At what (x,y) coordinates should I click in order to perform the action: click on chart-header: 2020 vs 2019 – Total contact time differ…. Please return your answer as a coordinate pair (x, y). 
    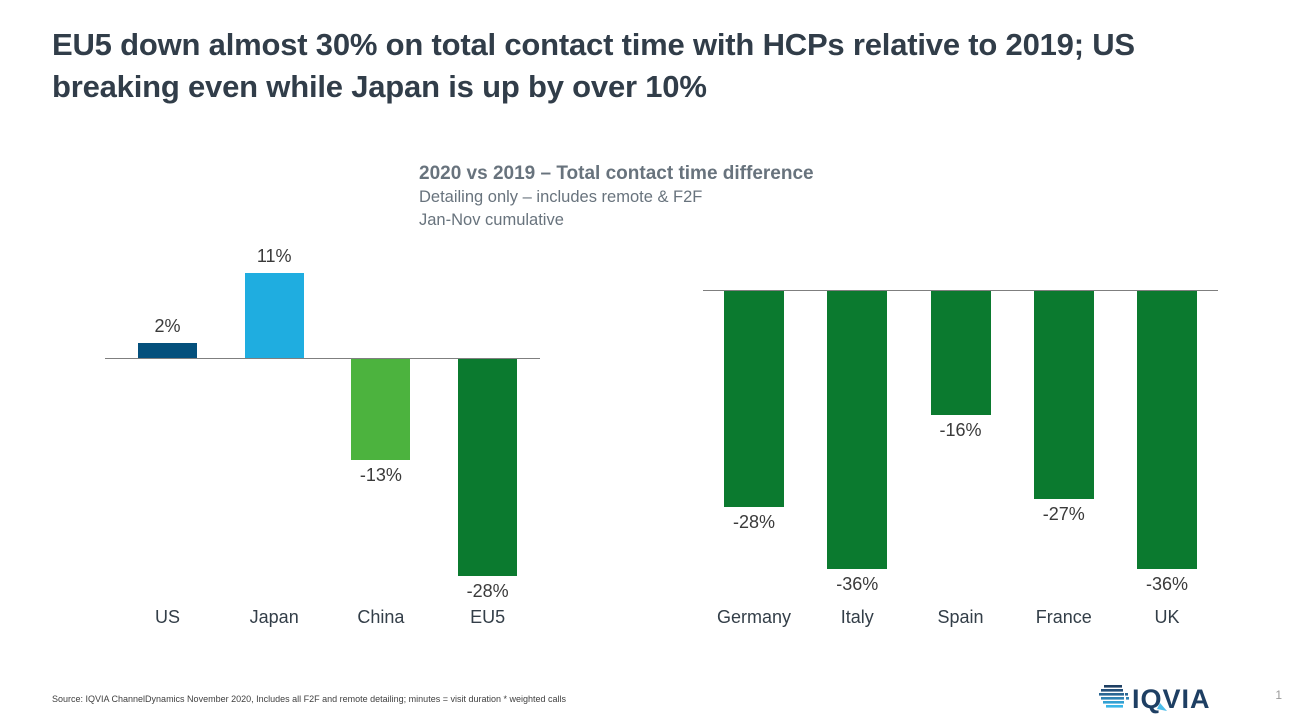
    Looking at the image, I should click on (616, 197).